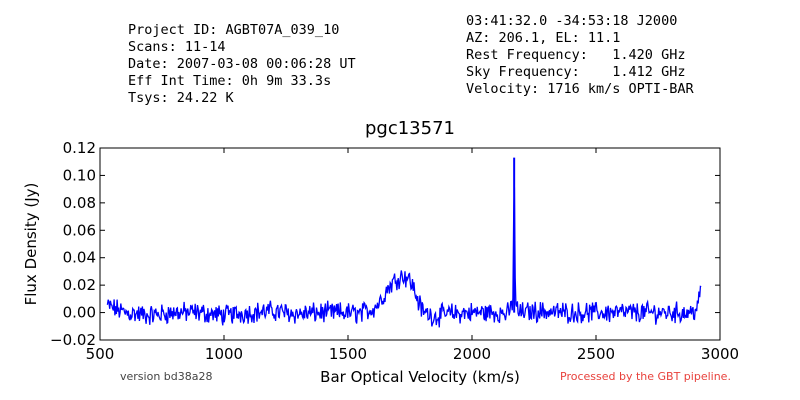  Describe the element at coordinates (472, 354) in the screenshot. I see `x-tick-label: 2000` at that location.